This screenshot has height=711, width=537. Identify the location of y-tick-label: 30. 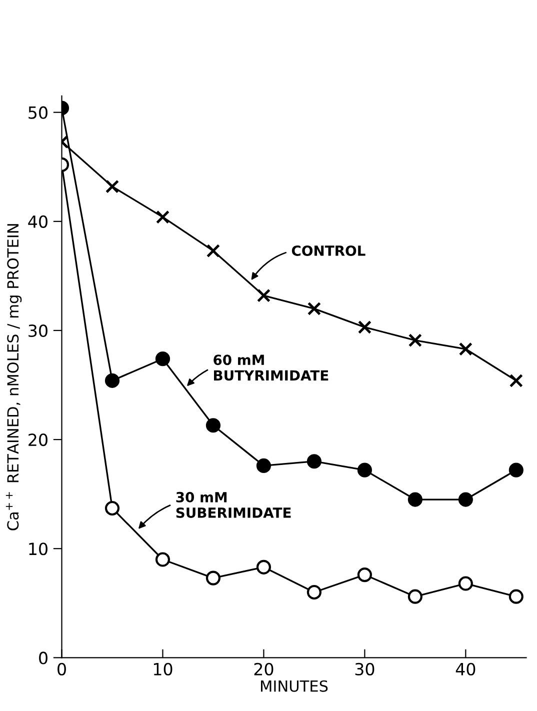
(38, 331).